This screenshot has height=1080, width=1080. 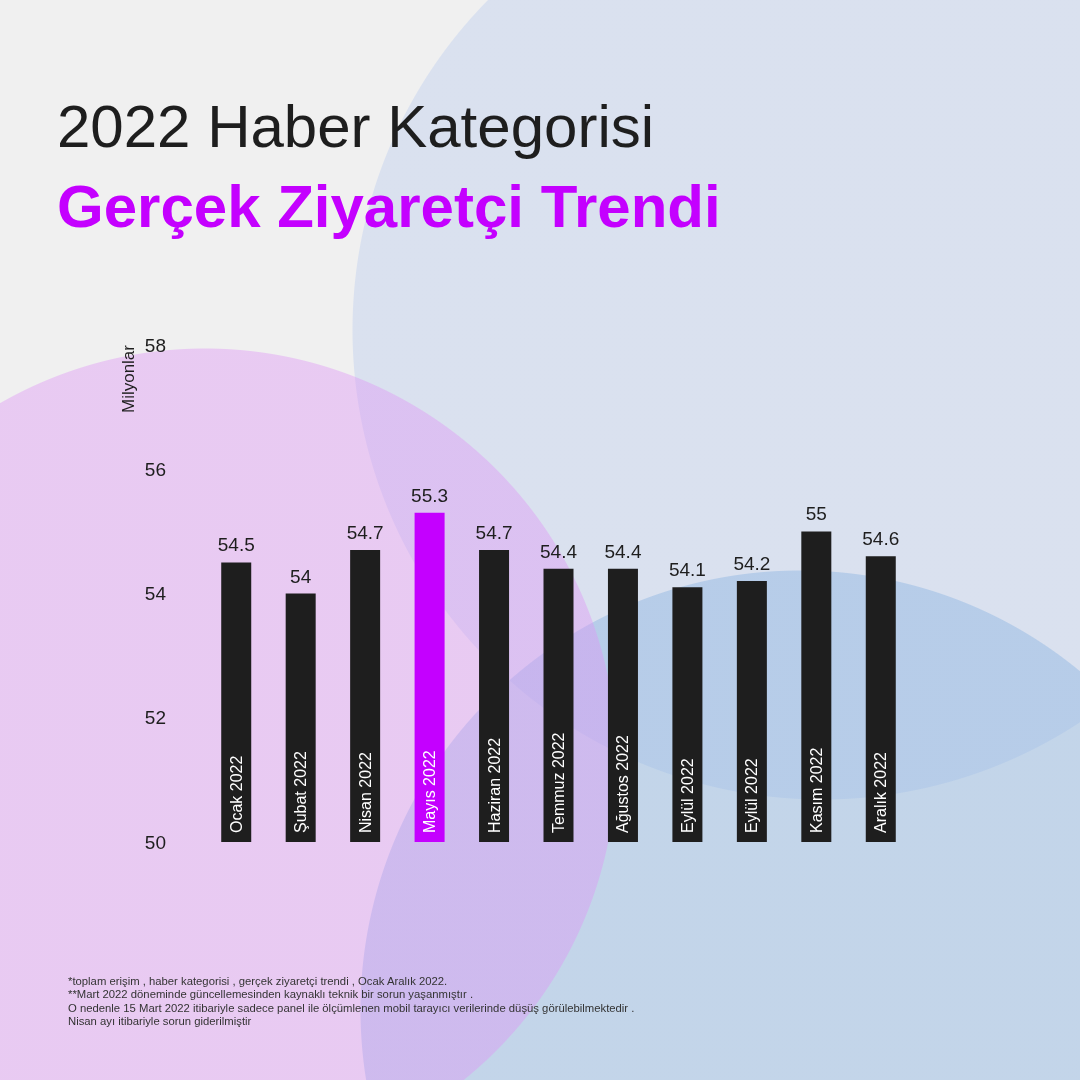 I want to click on data-label: 54.5, so click(x=236, y=545).